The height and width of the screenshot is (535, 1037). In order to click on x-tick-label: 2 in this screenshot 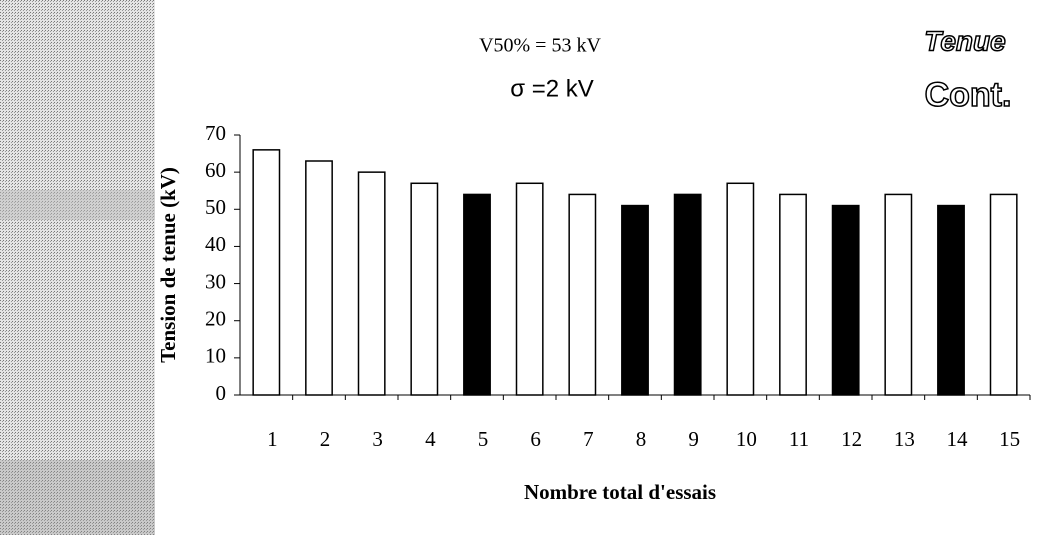, I will do `click(325, 439)`.